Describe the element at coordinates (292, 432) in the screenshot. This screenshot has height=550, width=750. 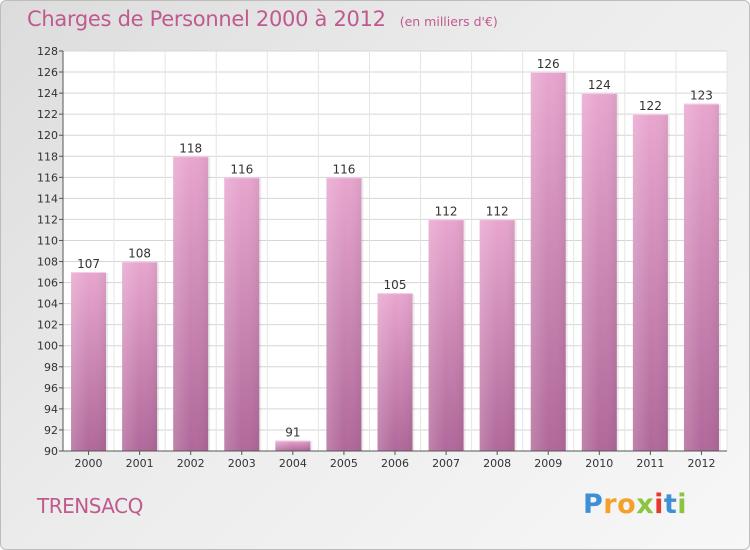
I see `bar-value-label: 91` at that location.